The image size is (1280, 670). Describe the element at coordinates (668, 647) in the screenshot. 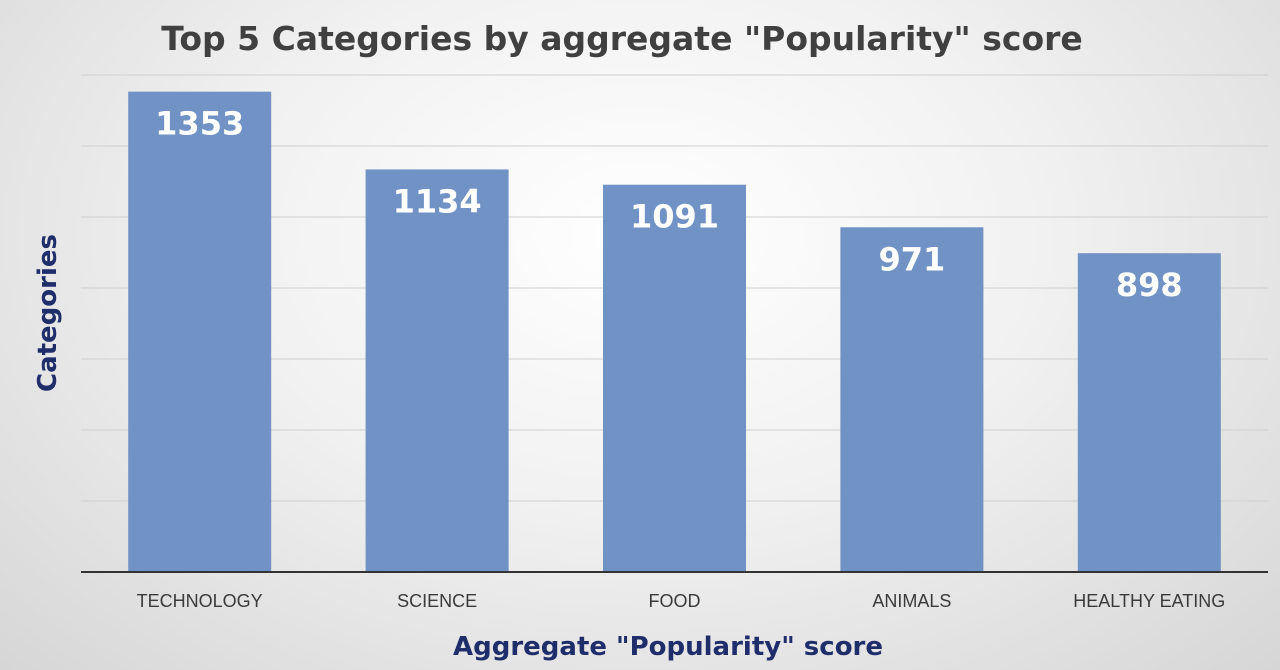

I see `x-axis-title: Aggregate "Popularity" score` at that location.